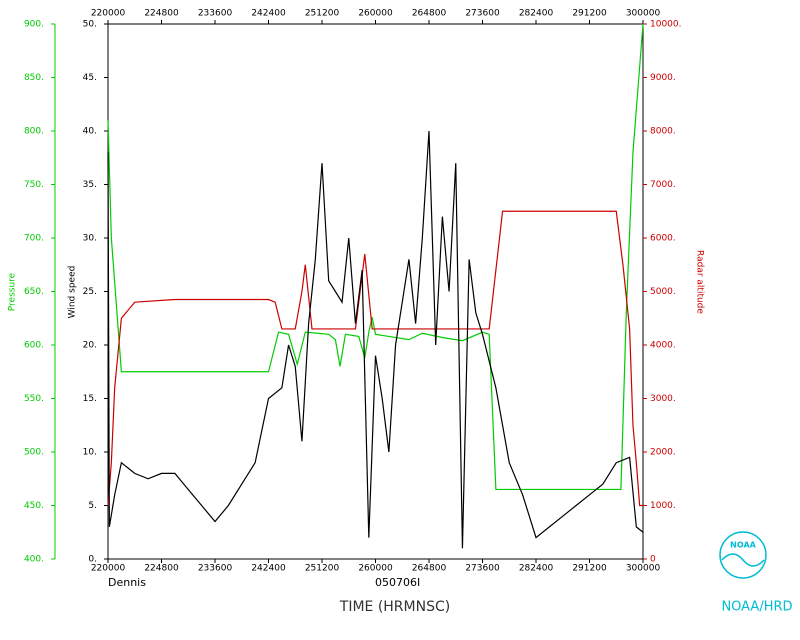 The height and width of the screenshot is (640, 800). Describe the element at coordinates (90, 25) in the screenshot. I see `y-tick-label: 50.` at that location.